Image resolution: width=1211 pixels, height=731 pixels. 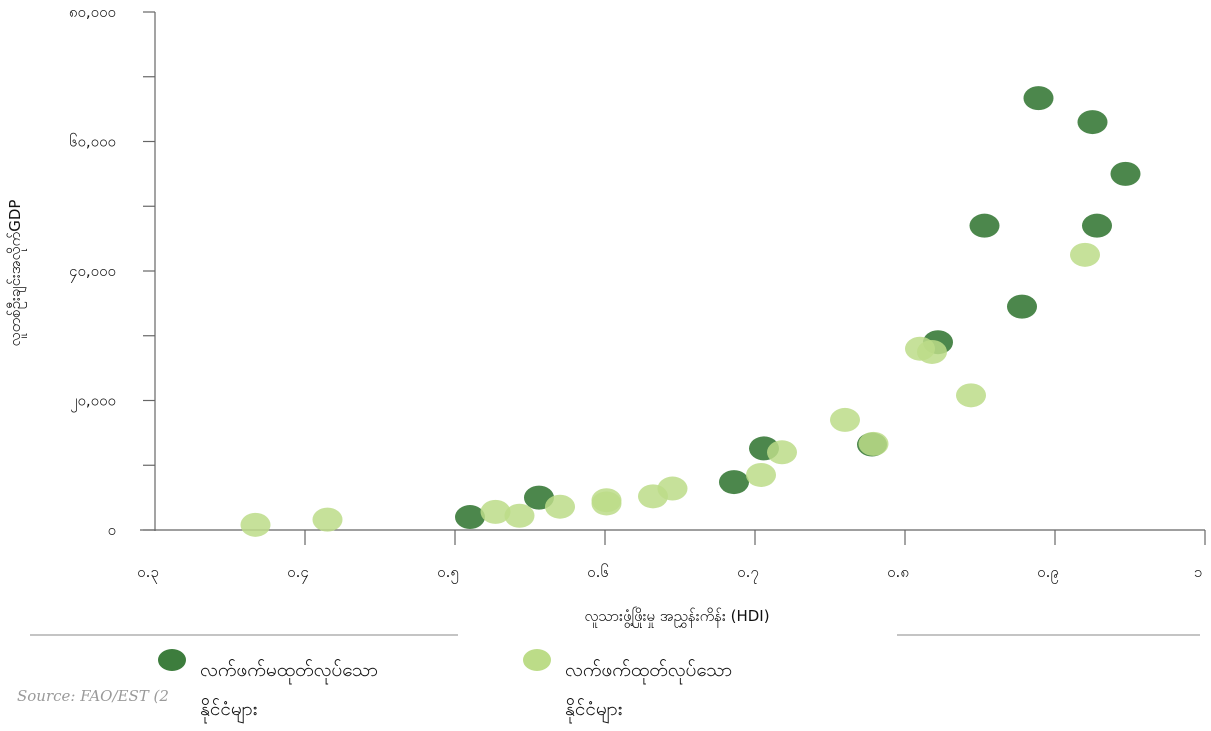 I want to click on x-axis-title: လူသားဖွံ့ဖြိုးမှု အညွှန်းကိန်း (HDI), so click(x=676, y=617).